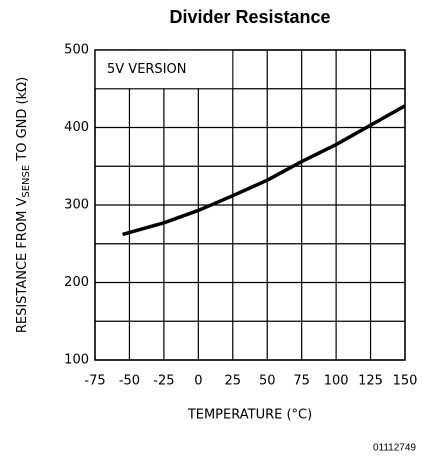  I want to click on x-tick-label: -25, so click(163, 381).